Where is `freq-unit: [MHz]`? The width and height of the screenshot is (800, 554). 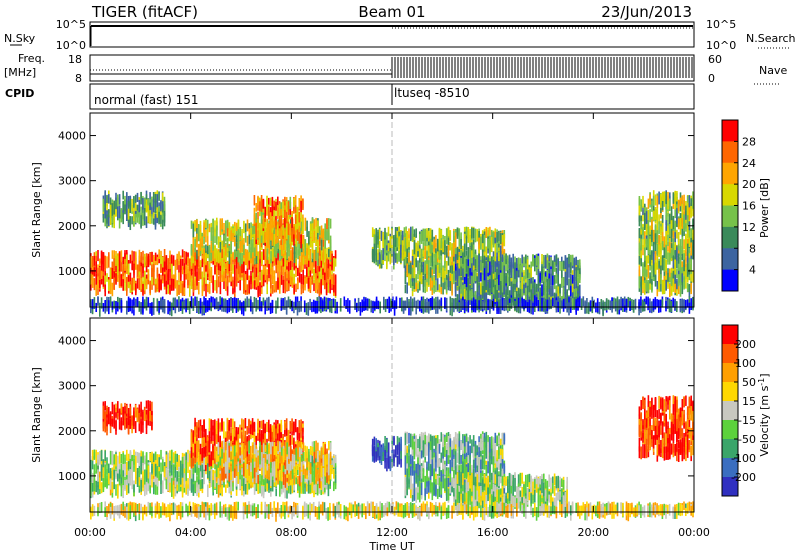 freq-unit: [MHz] is located at coordinates (20, 72).